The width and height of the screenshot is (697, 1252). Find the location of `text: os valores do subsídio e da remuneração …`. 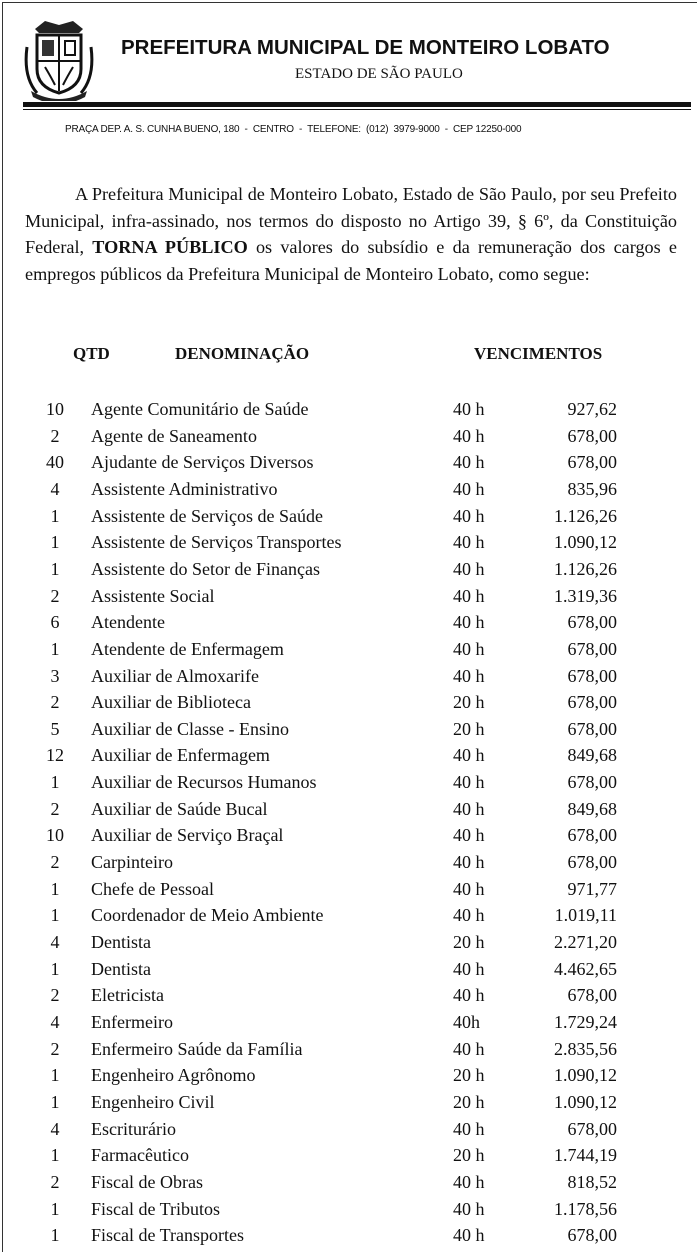

text: os valores do subsídio e da remuneração … is located at coordinates (351, 260).